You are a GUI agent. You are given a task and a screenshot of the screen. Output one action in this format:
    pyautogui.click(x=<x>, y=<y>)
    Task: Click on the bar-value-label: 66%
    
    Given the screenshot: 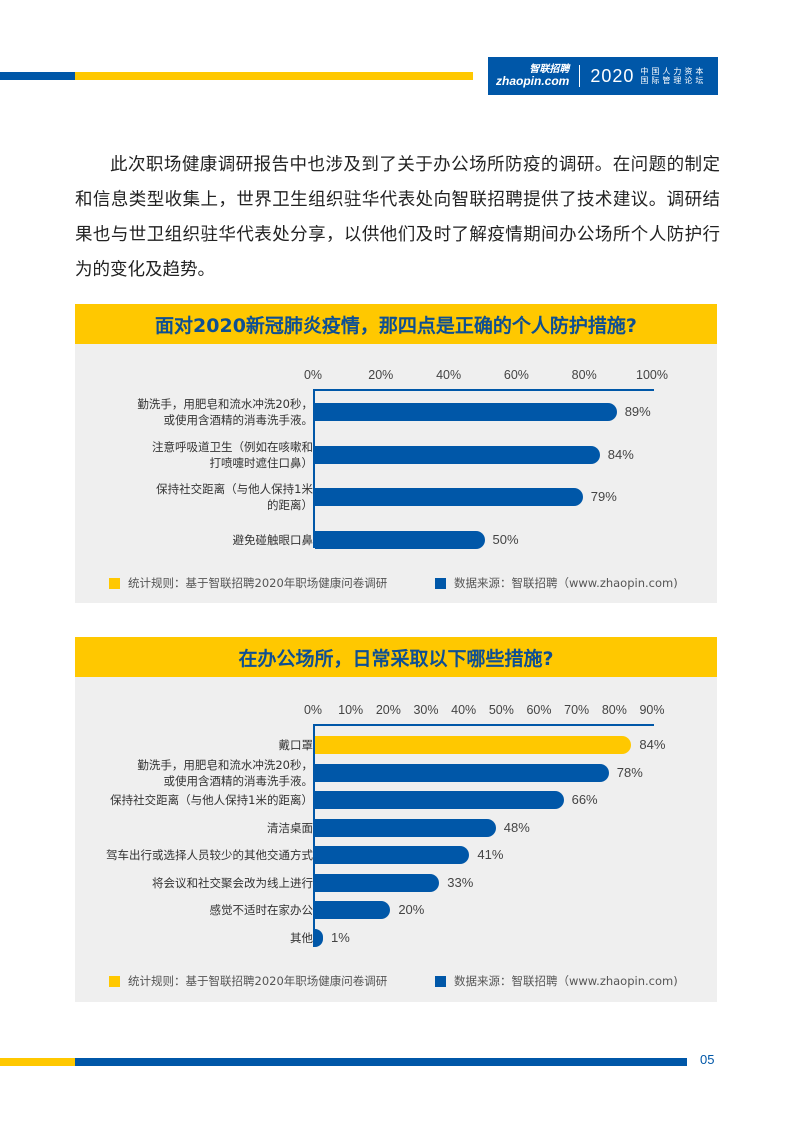 What is the action you would take?
    pyautogui.click(x=584, y=799)
    